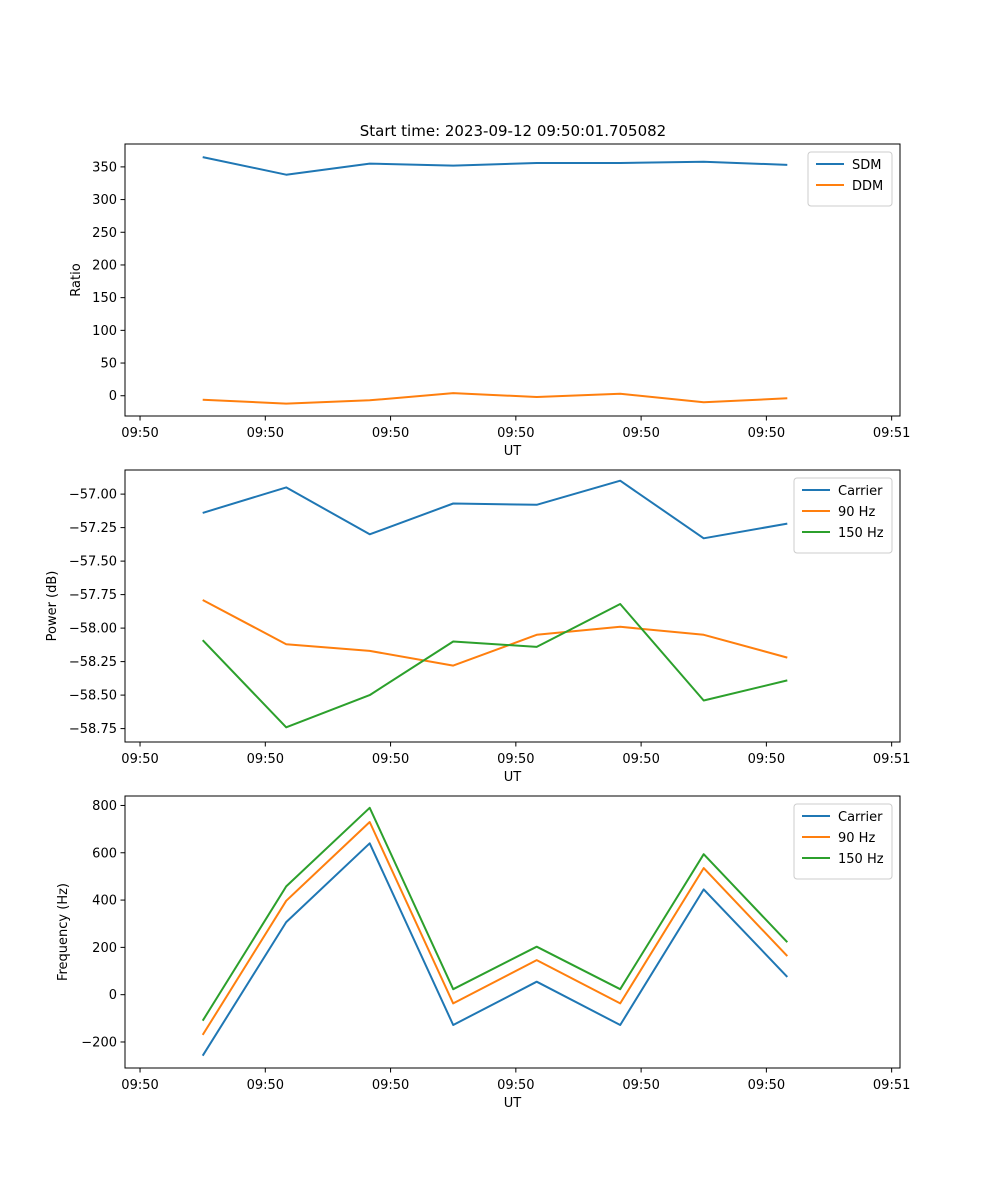 The image size is (1000, 1200). Describe the element at coordinates (104, 853) in the screenshot. I see `y-tick-label: 600` at that location.